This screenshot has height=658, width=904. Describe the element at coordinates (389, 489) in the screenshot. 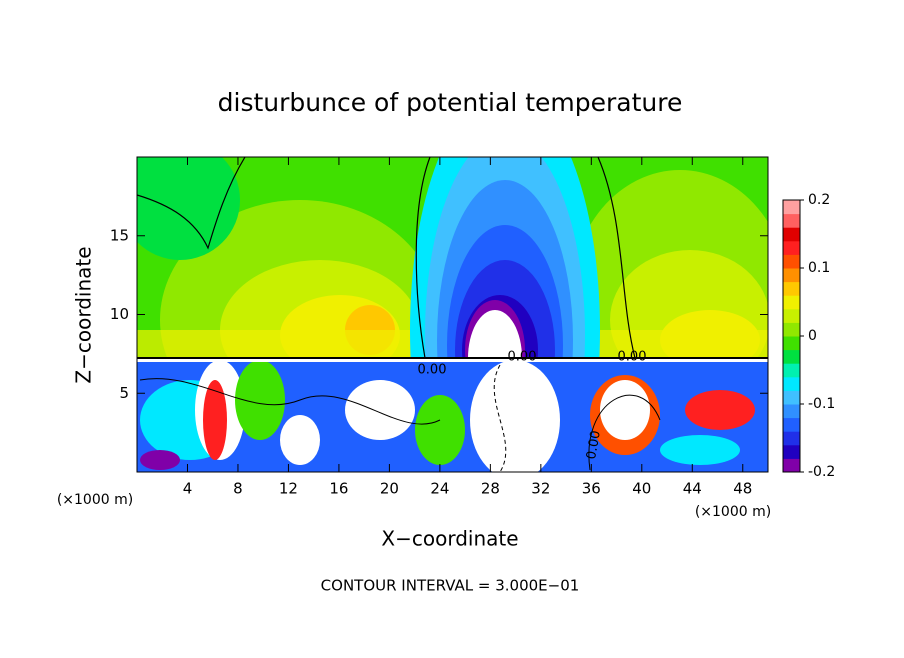

I see `x-tick-label: 20` at that location.